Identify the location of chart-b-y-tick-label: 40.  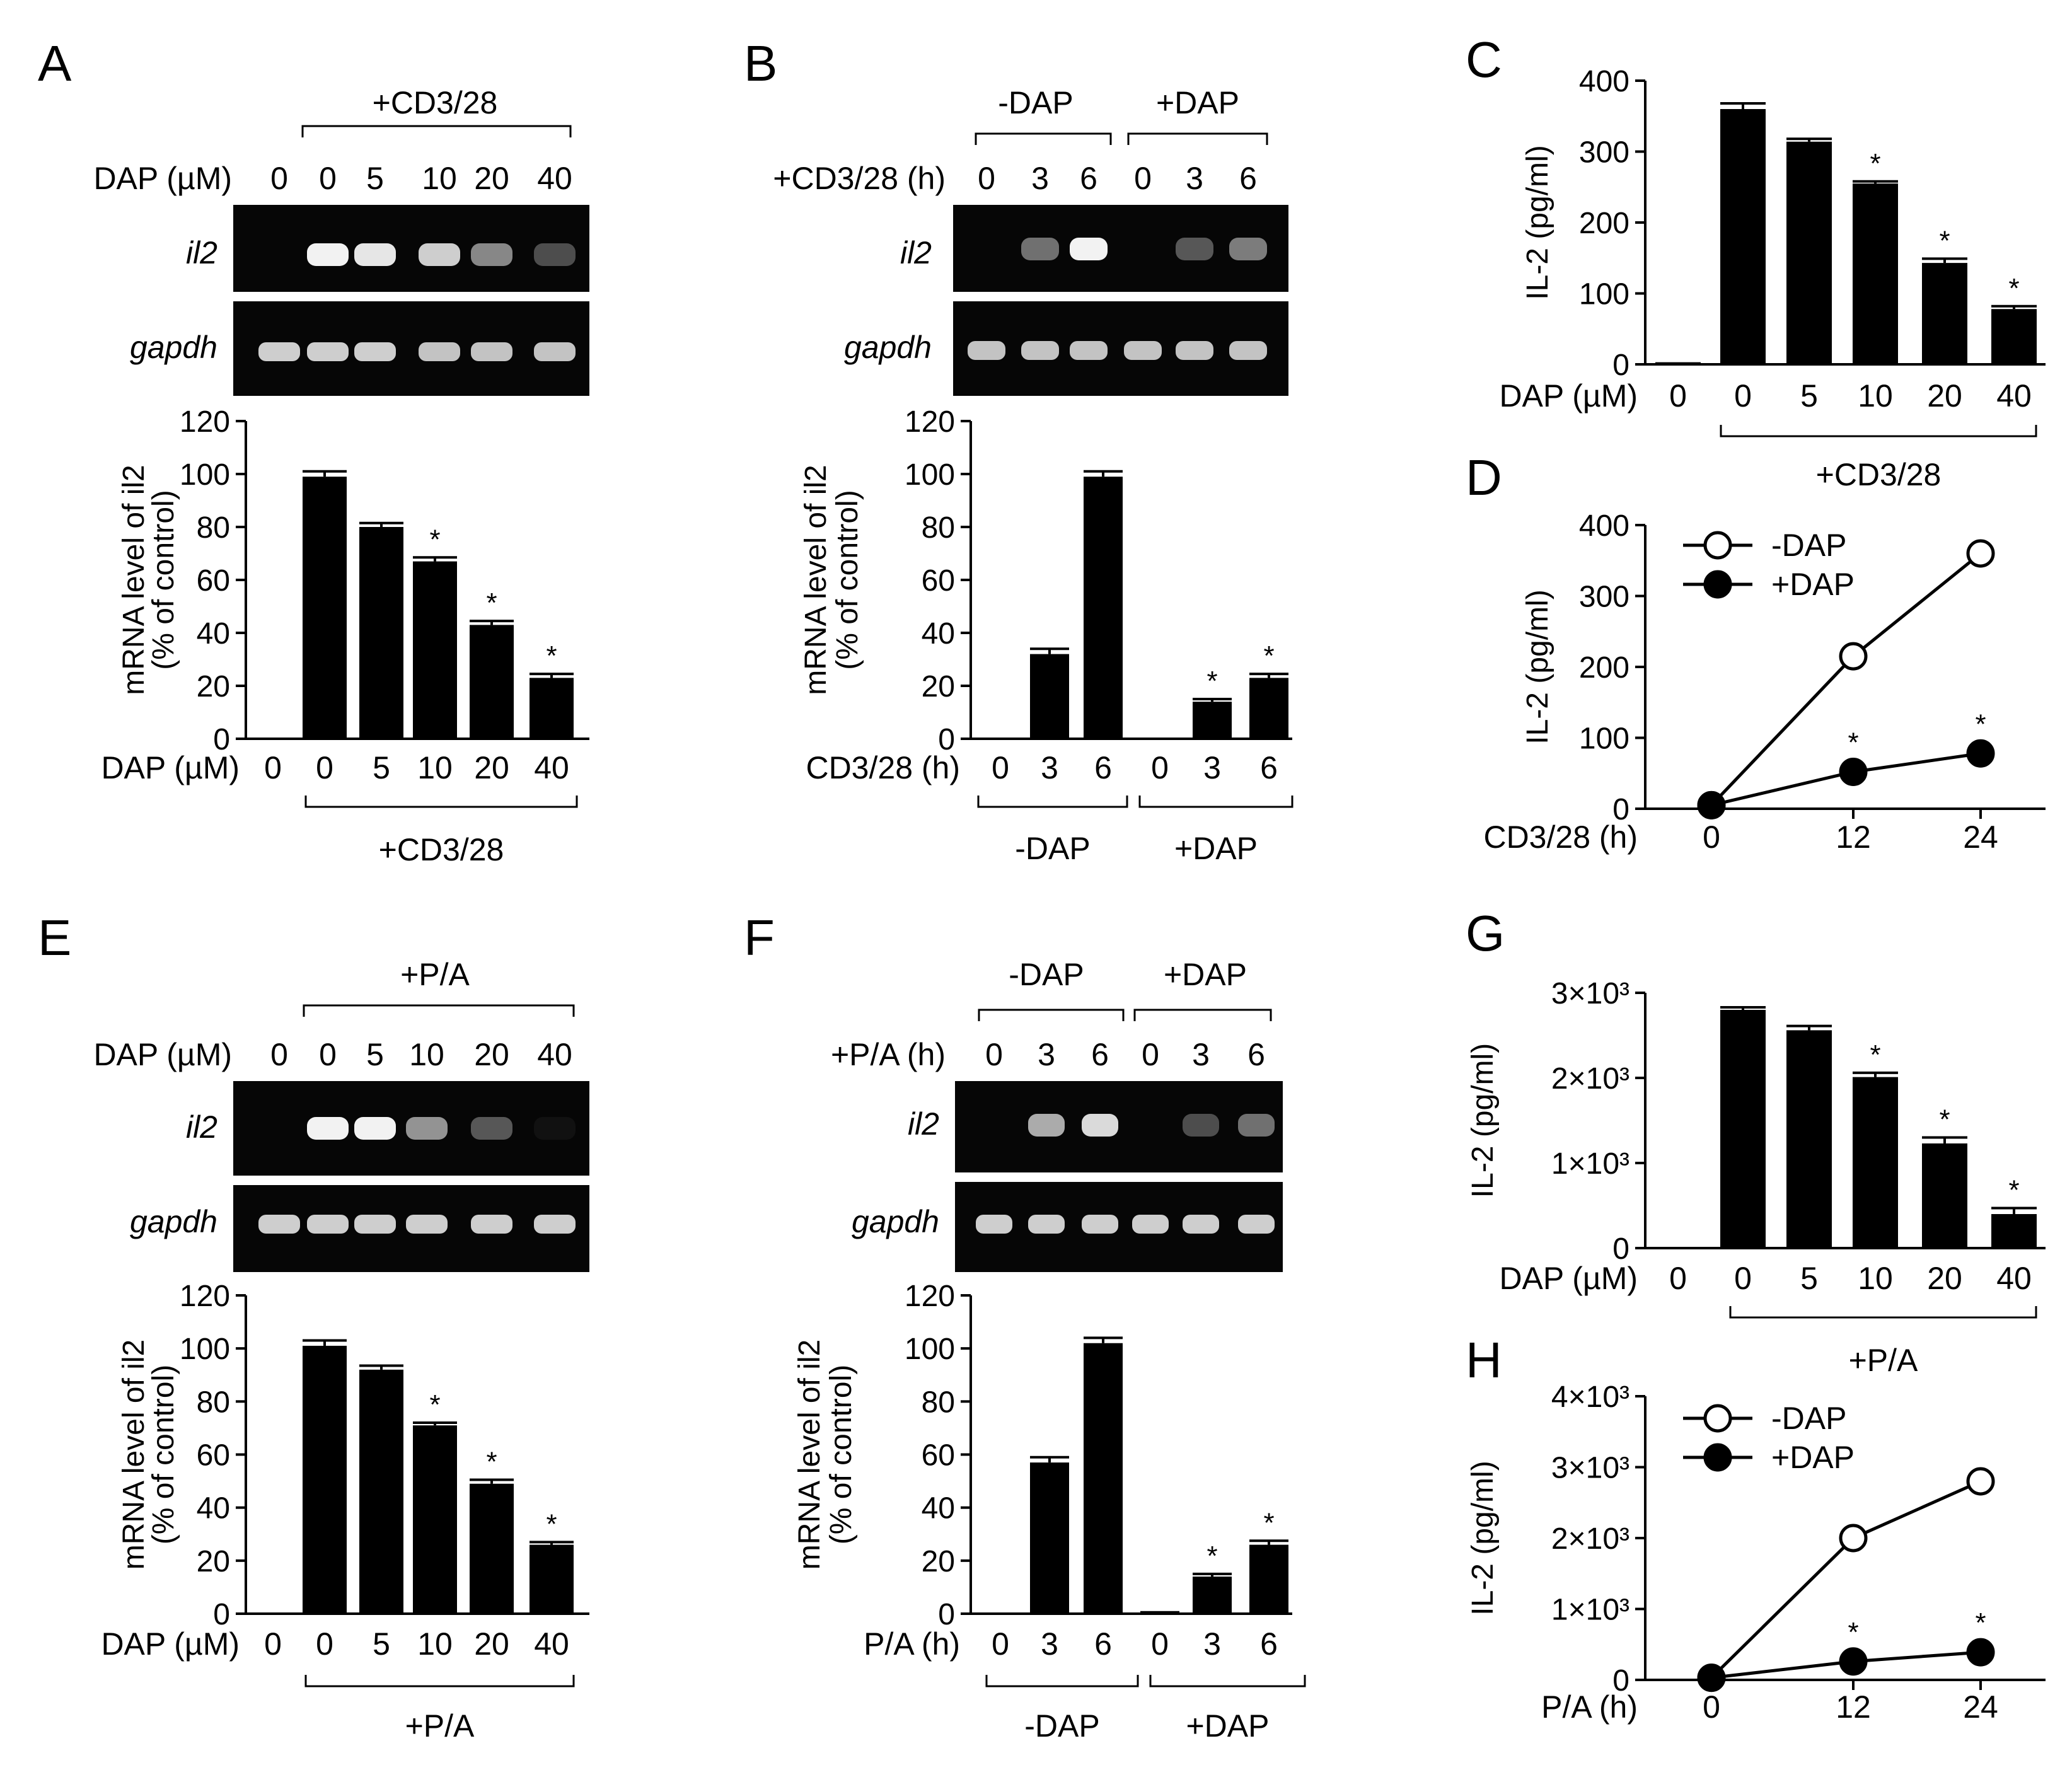
(938, 634).